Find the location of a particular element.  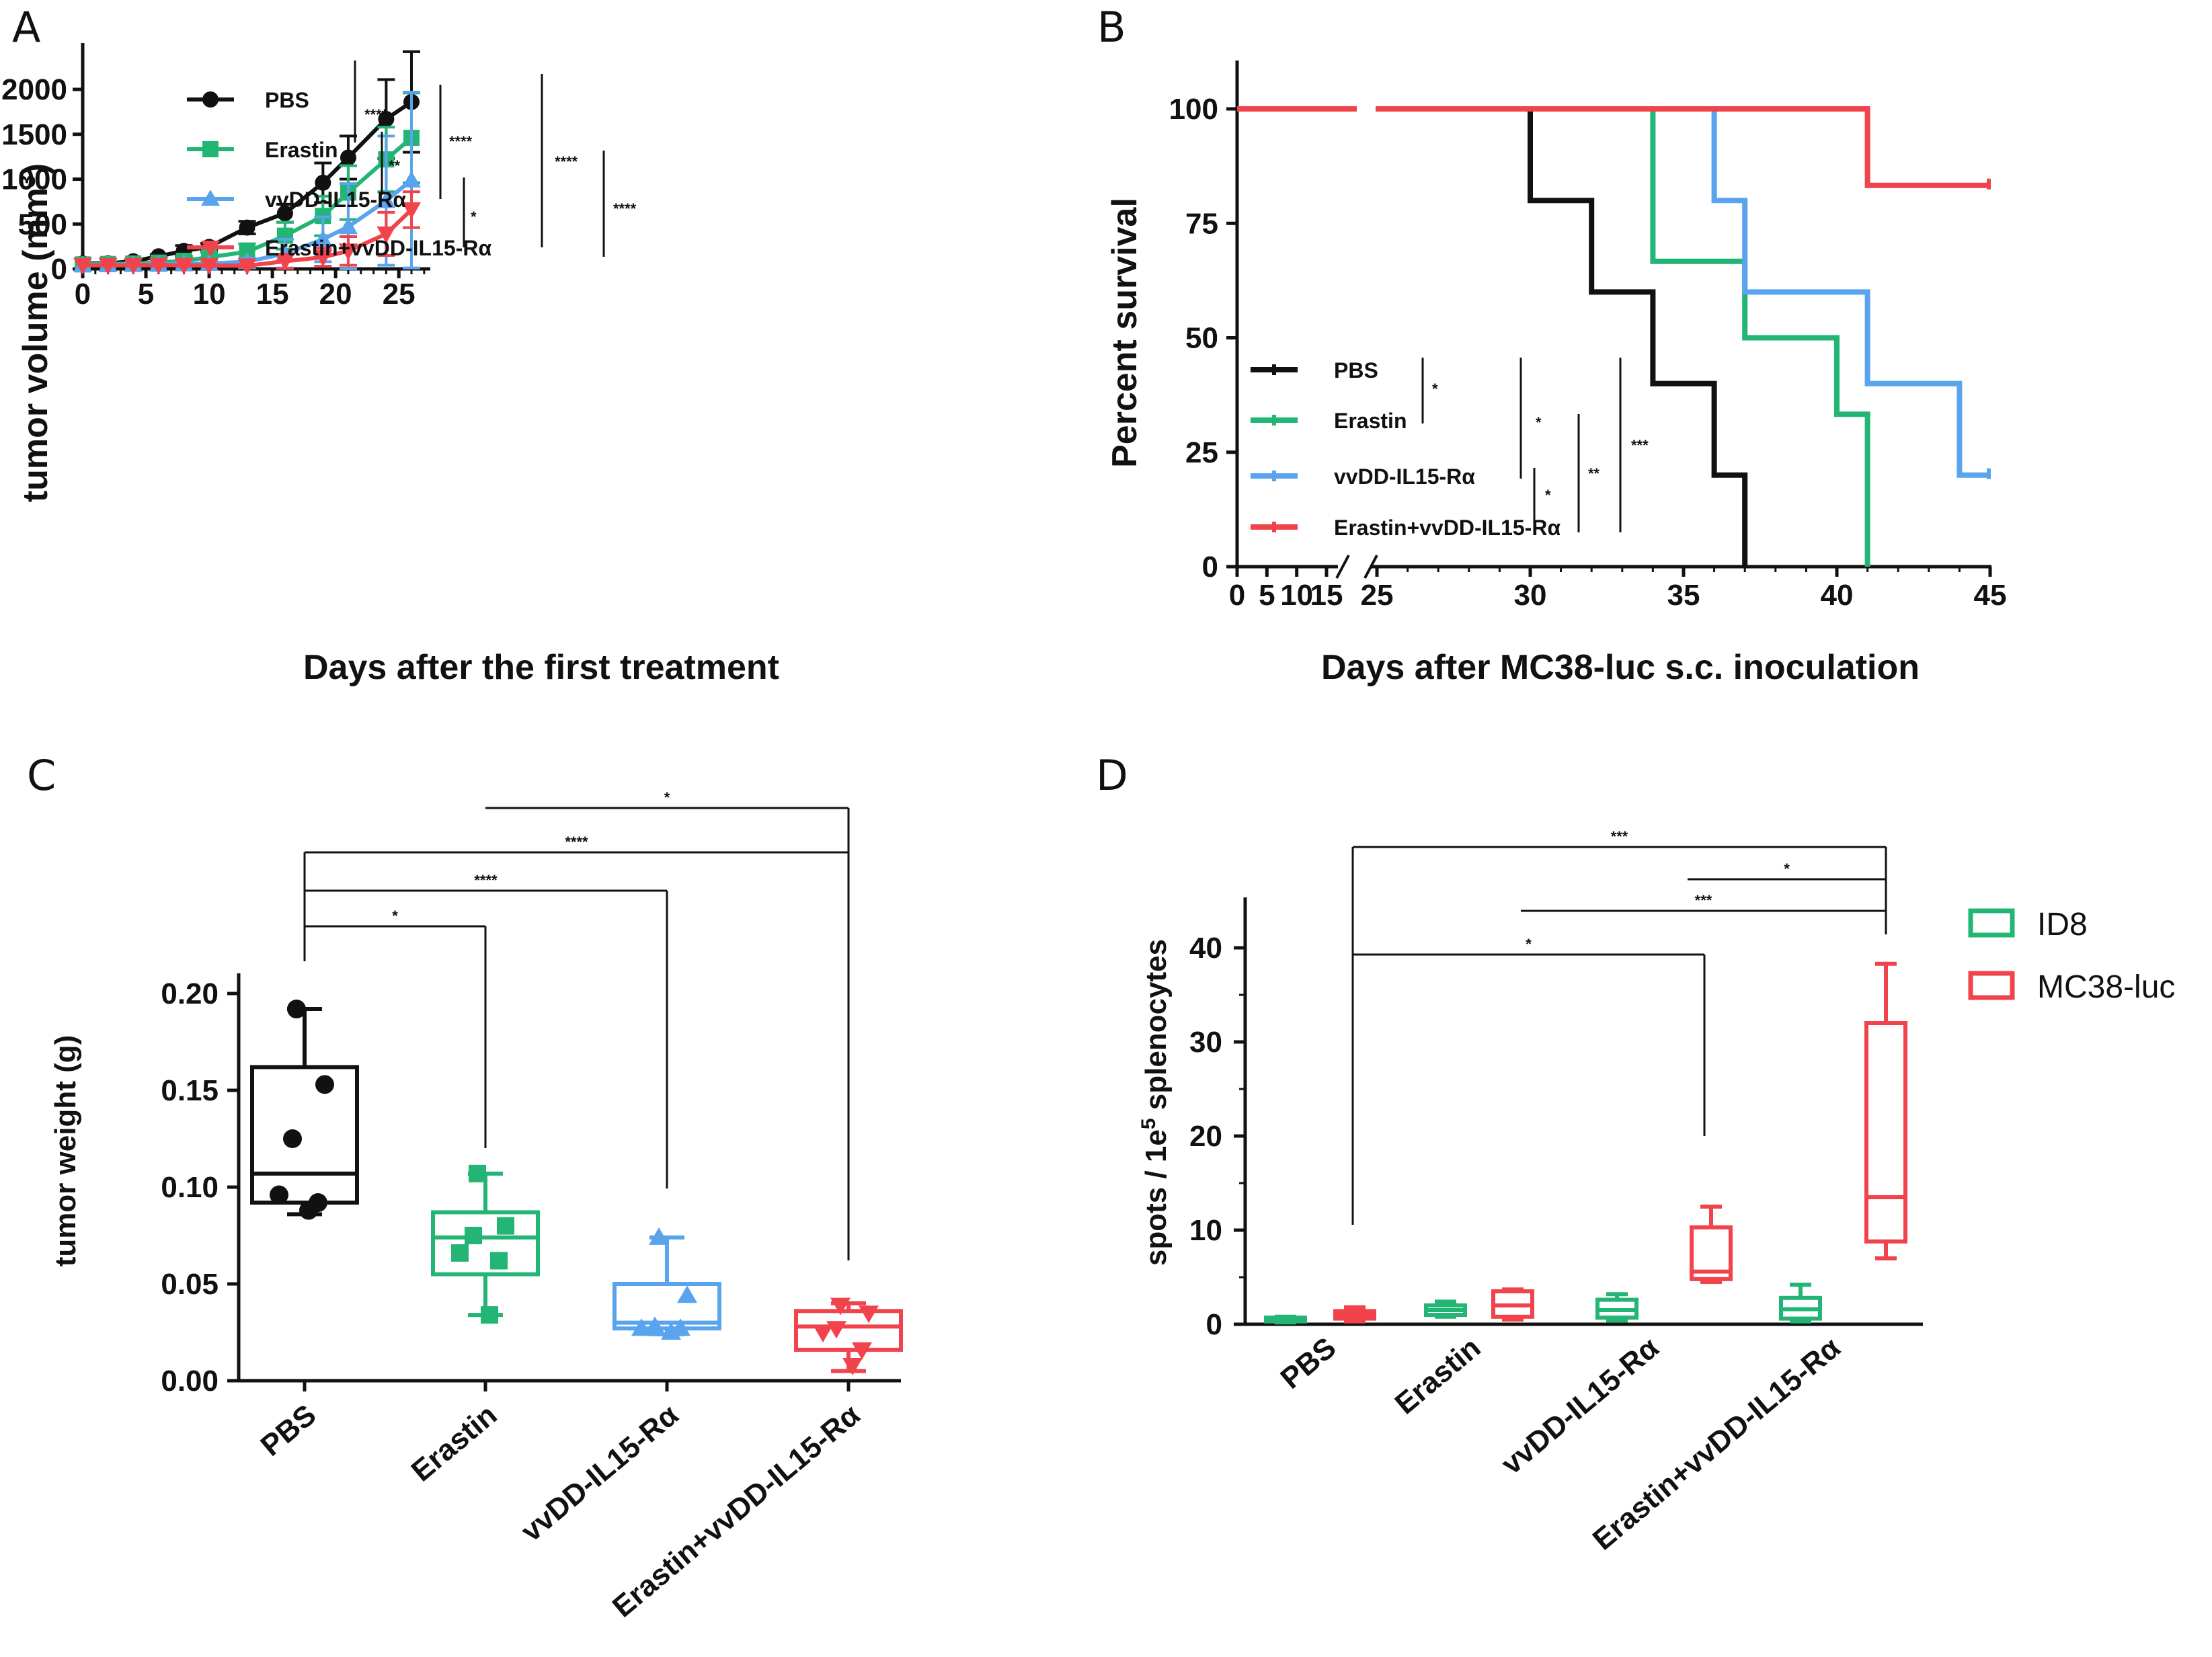

b-xtick-5: 5 is located at coordinates (1267, 595).